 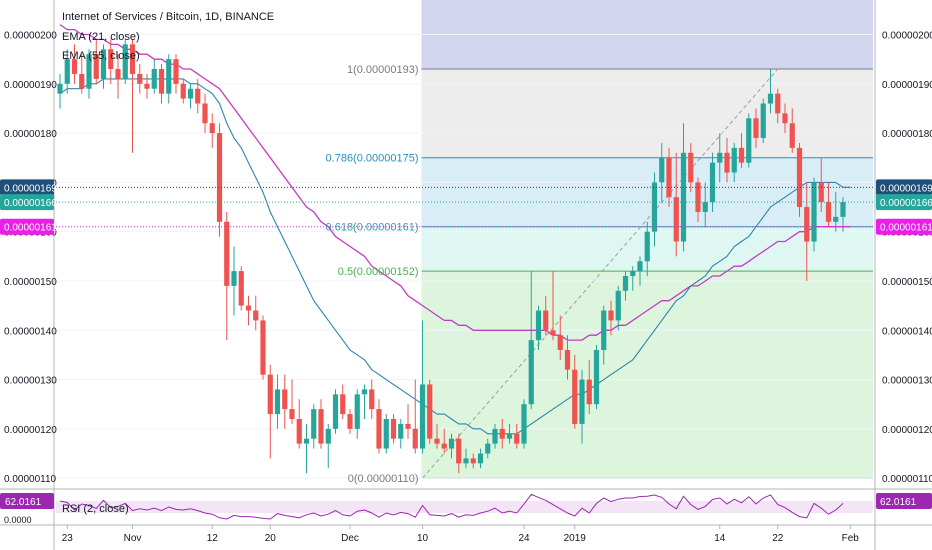 I want to click on price-badge-label: 0.00000169, so click(x=30, y=188).